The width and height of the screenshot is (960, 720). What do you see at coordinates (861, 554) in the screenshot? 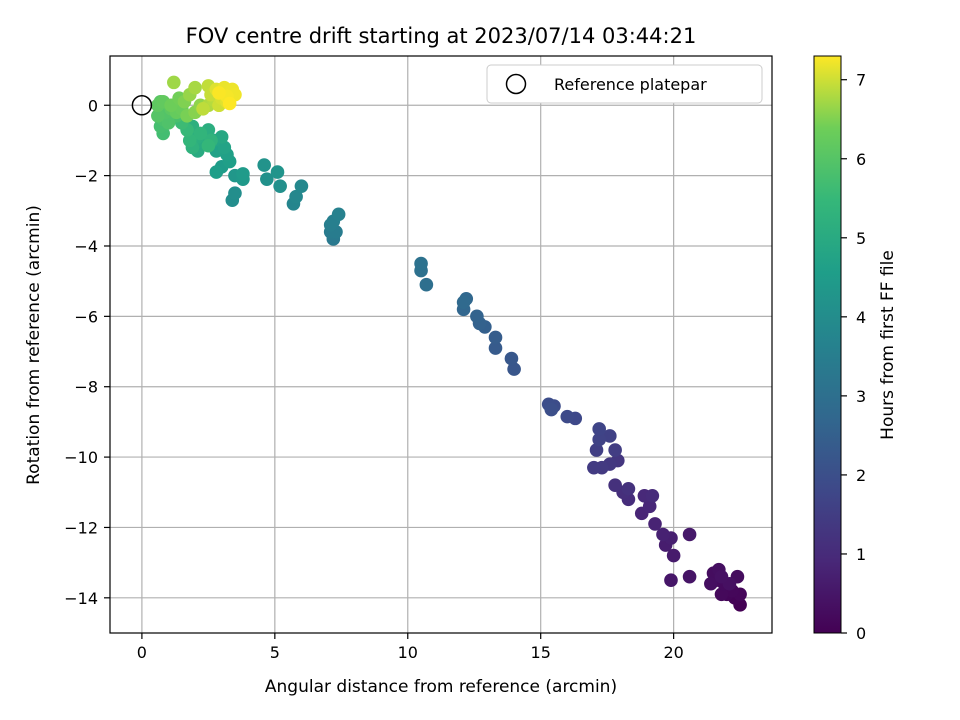
I see `colorbar-tick-label: 1` at bounding box center [861, 554].